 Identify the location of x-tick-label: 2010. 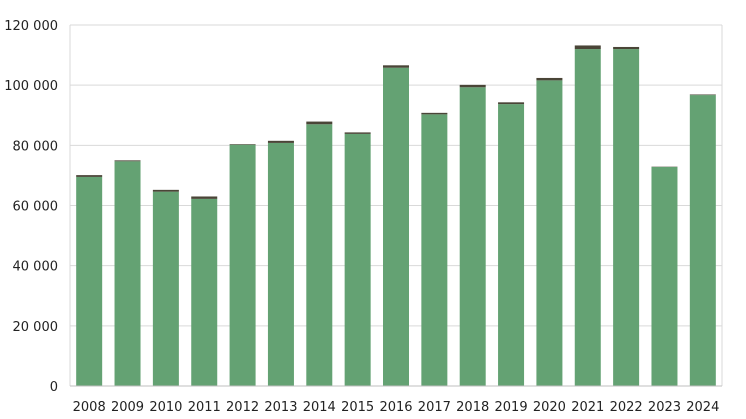
(165, 407).